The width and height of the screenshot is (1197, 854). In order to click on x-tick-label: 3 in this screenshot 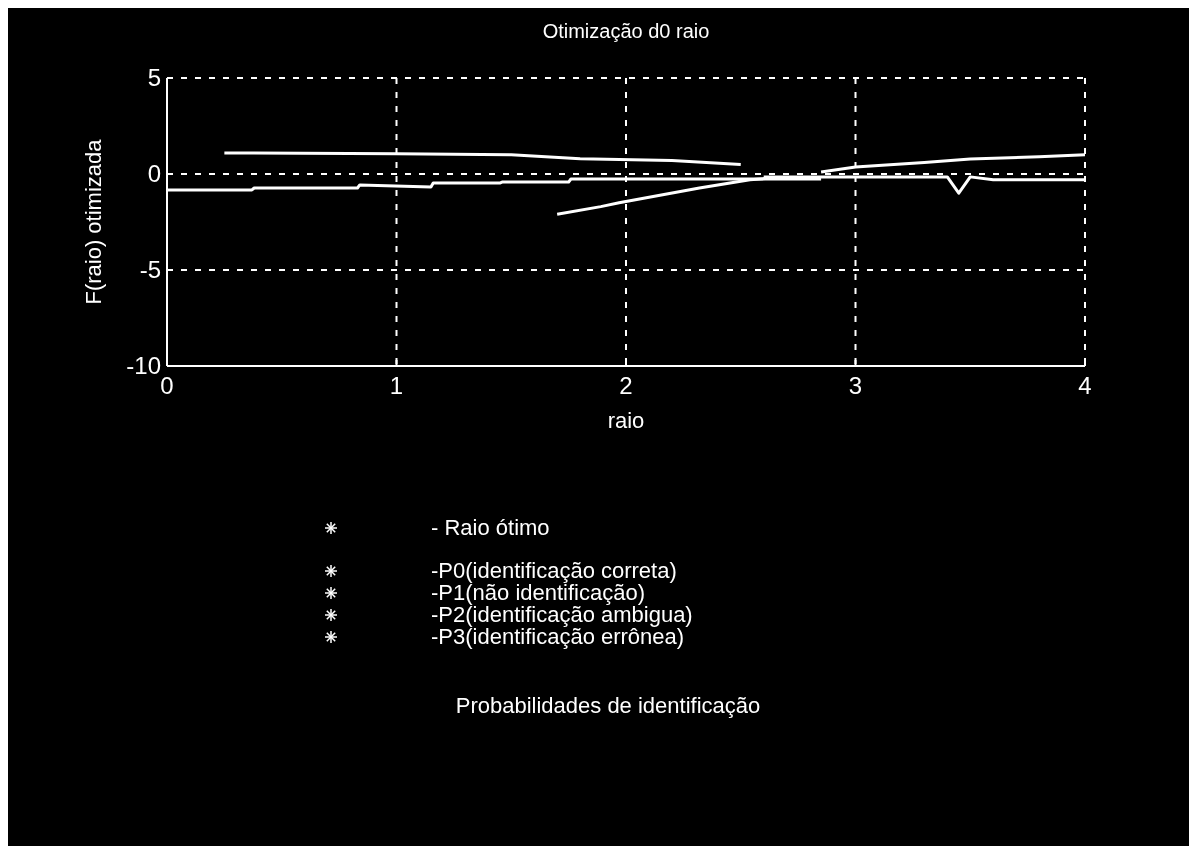, I will do `click(855, 385)`.